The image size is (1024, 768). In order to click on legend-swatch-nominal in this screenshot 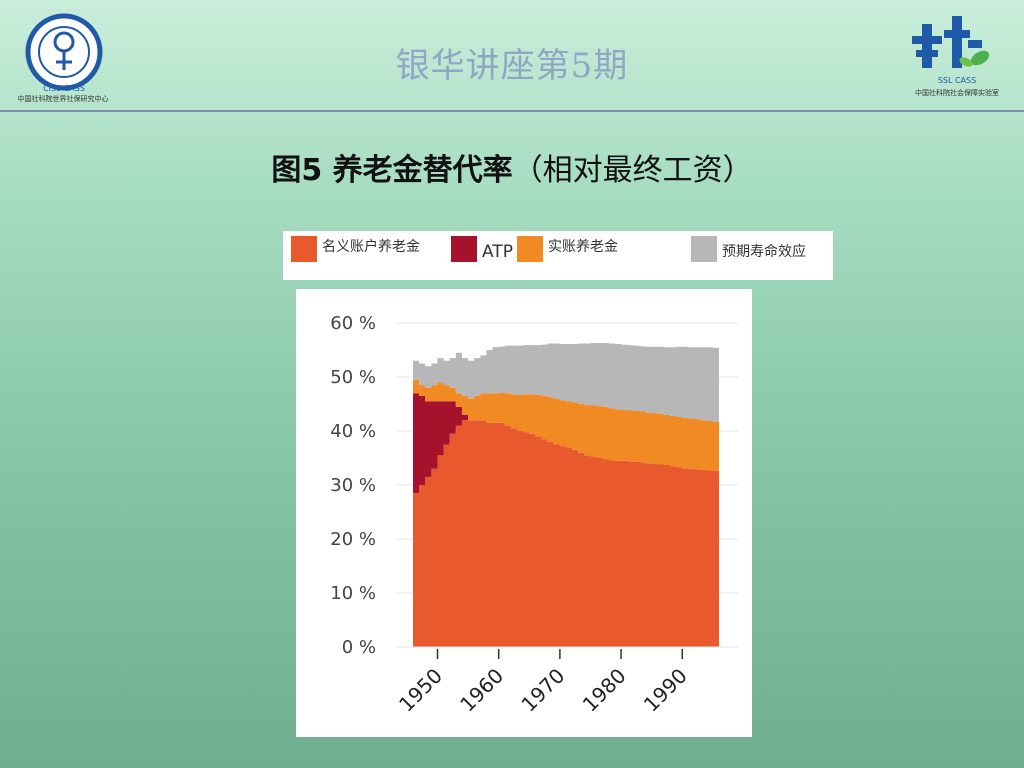, I will do `click(304, 249)`.